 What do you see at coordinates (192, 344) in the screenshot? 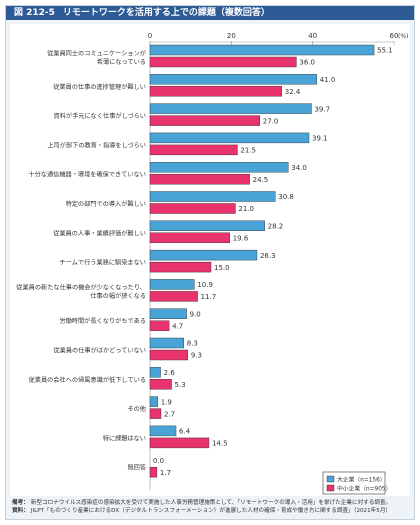
I see `data-label: 8.3` at bounding box center [192, 344].